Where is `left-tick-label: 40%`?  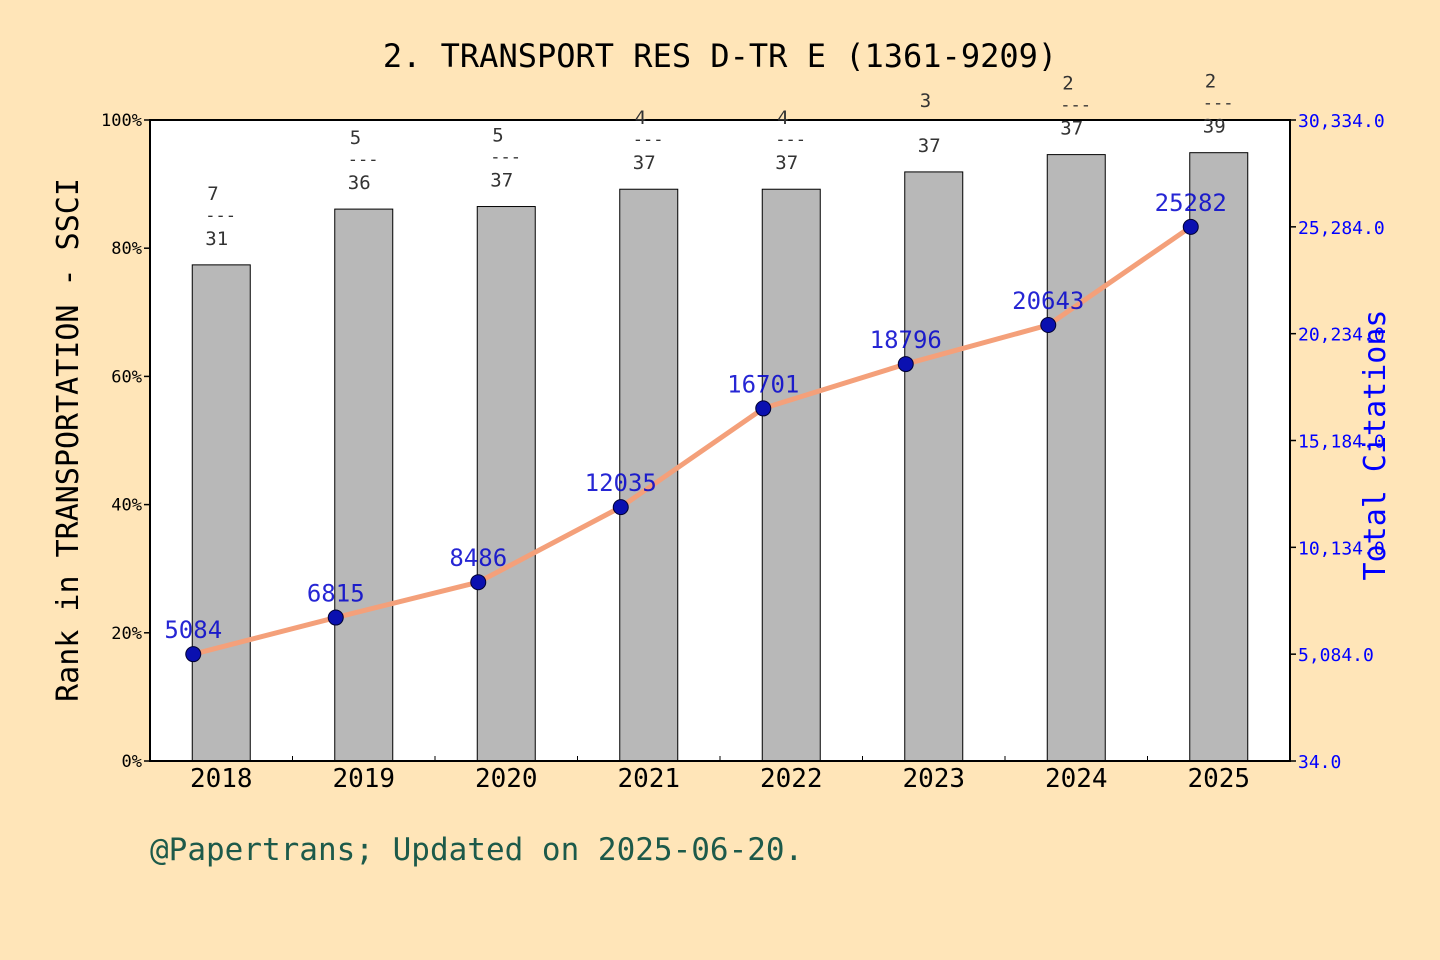 left-tick-label: 40% is located at coordinates (126, 506).